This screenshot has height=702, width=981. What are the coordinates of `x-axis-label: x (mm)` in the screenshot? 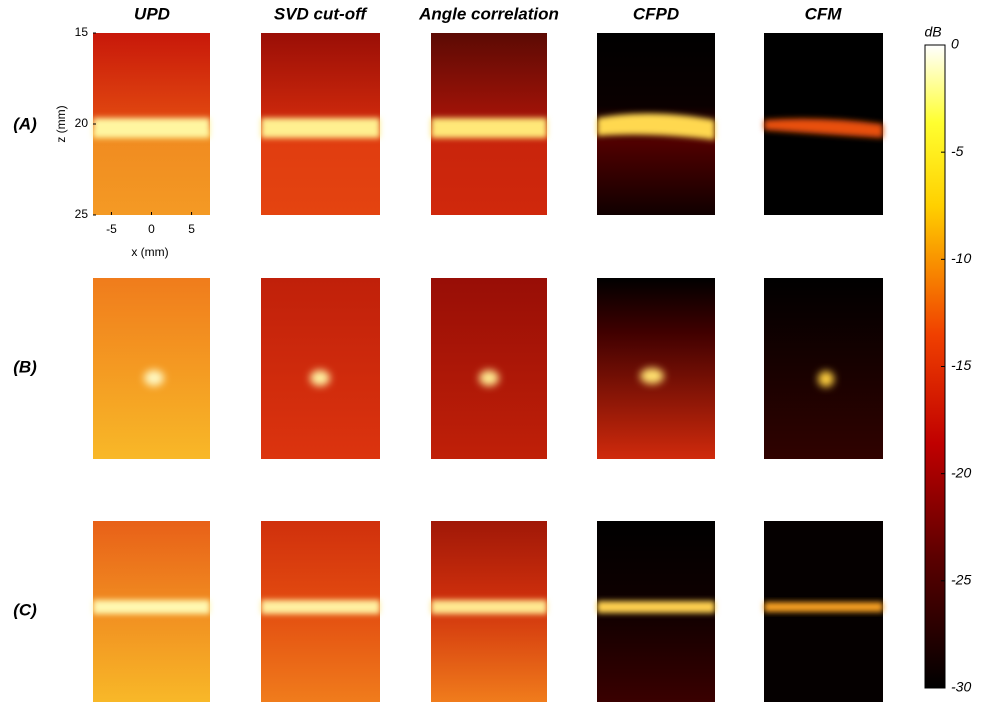 It's located at (149, 252).